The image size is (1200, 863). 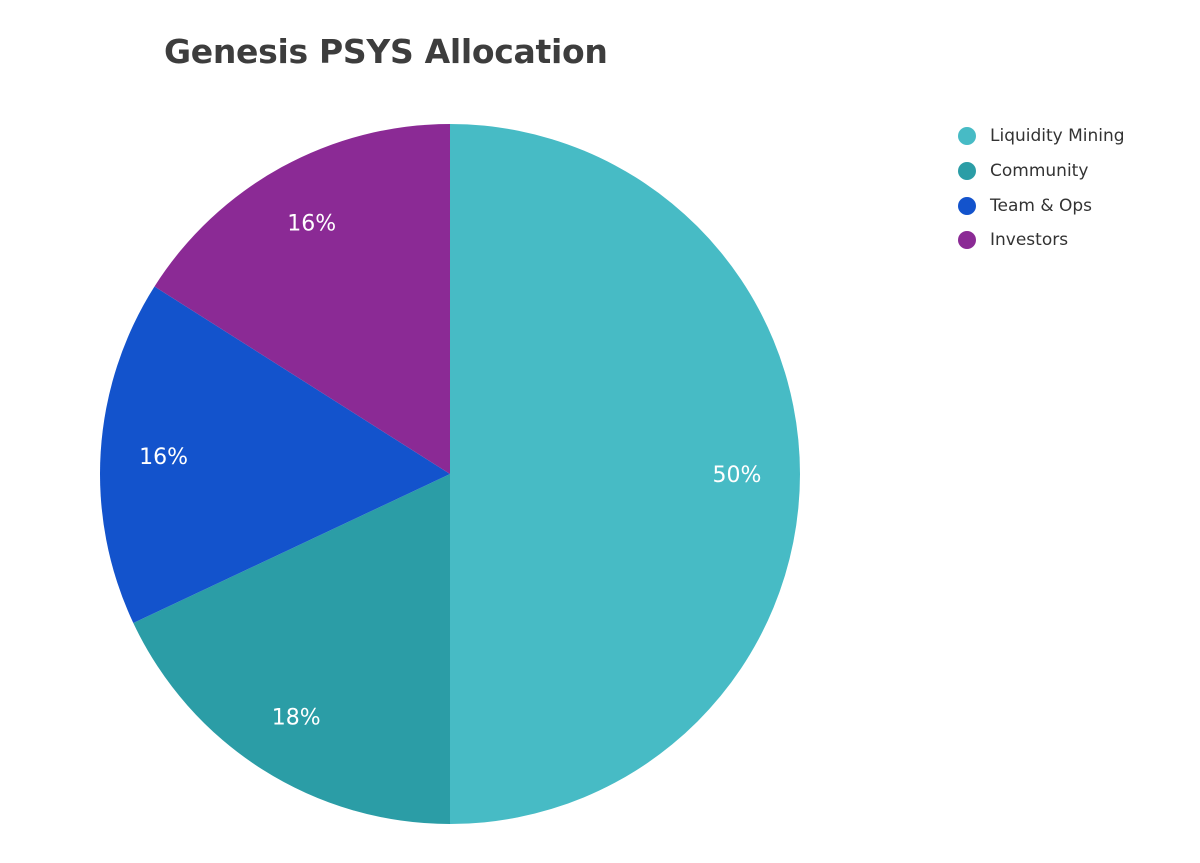 What do you see at coordinates (302, 299) in the screenshot?
I see `pie-slice-investors` at bounding box center [302, 299].